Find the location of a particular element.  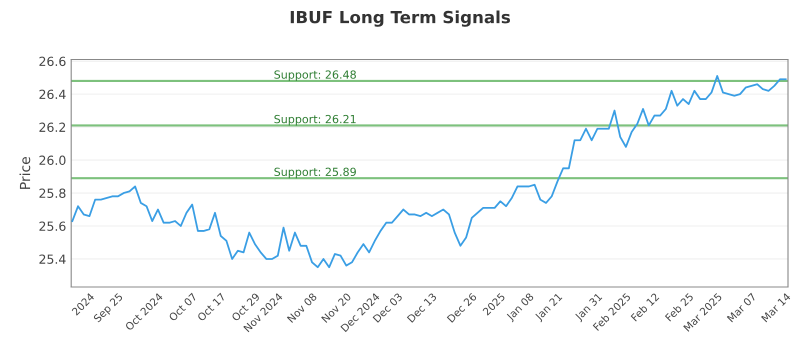

y-tick-label: 26.0 is located at coordinates (52, 160).